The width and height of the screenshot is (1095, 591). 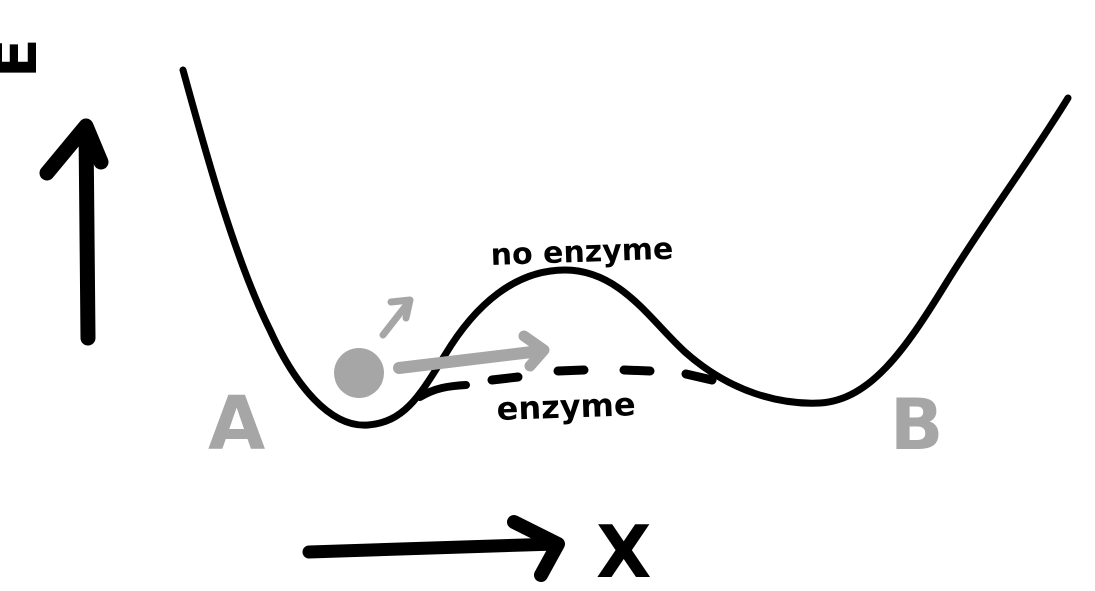 I want to click on state-a-label: A, so click(x=236, y=424).